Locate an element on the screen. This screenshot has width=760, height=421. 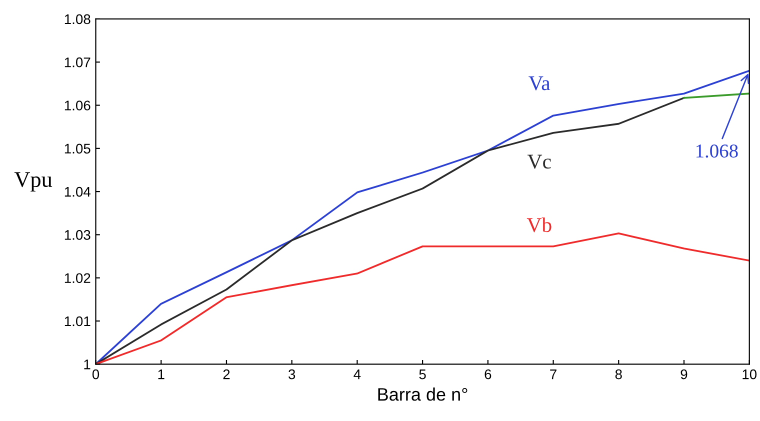
annotation: 1.068 is located at coordinates (717, 151).